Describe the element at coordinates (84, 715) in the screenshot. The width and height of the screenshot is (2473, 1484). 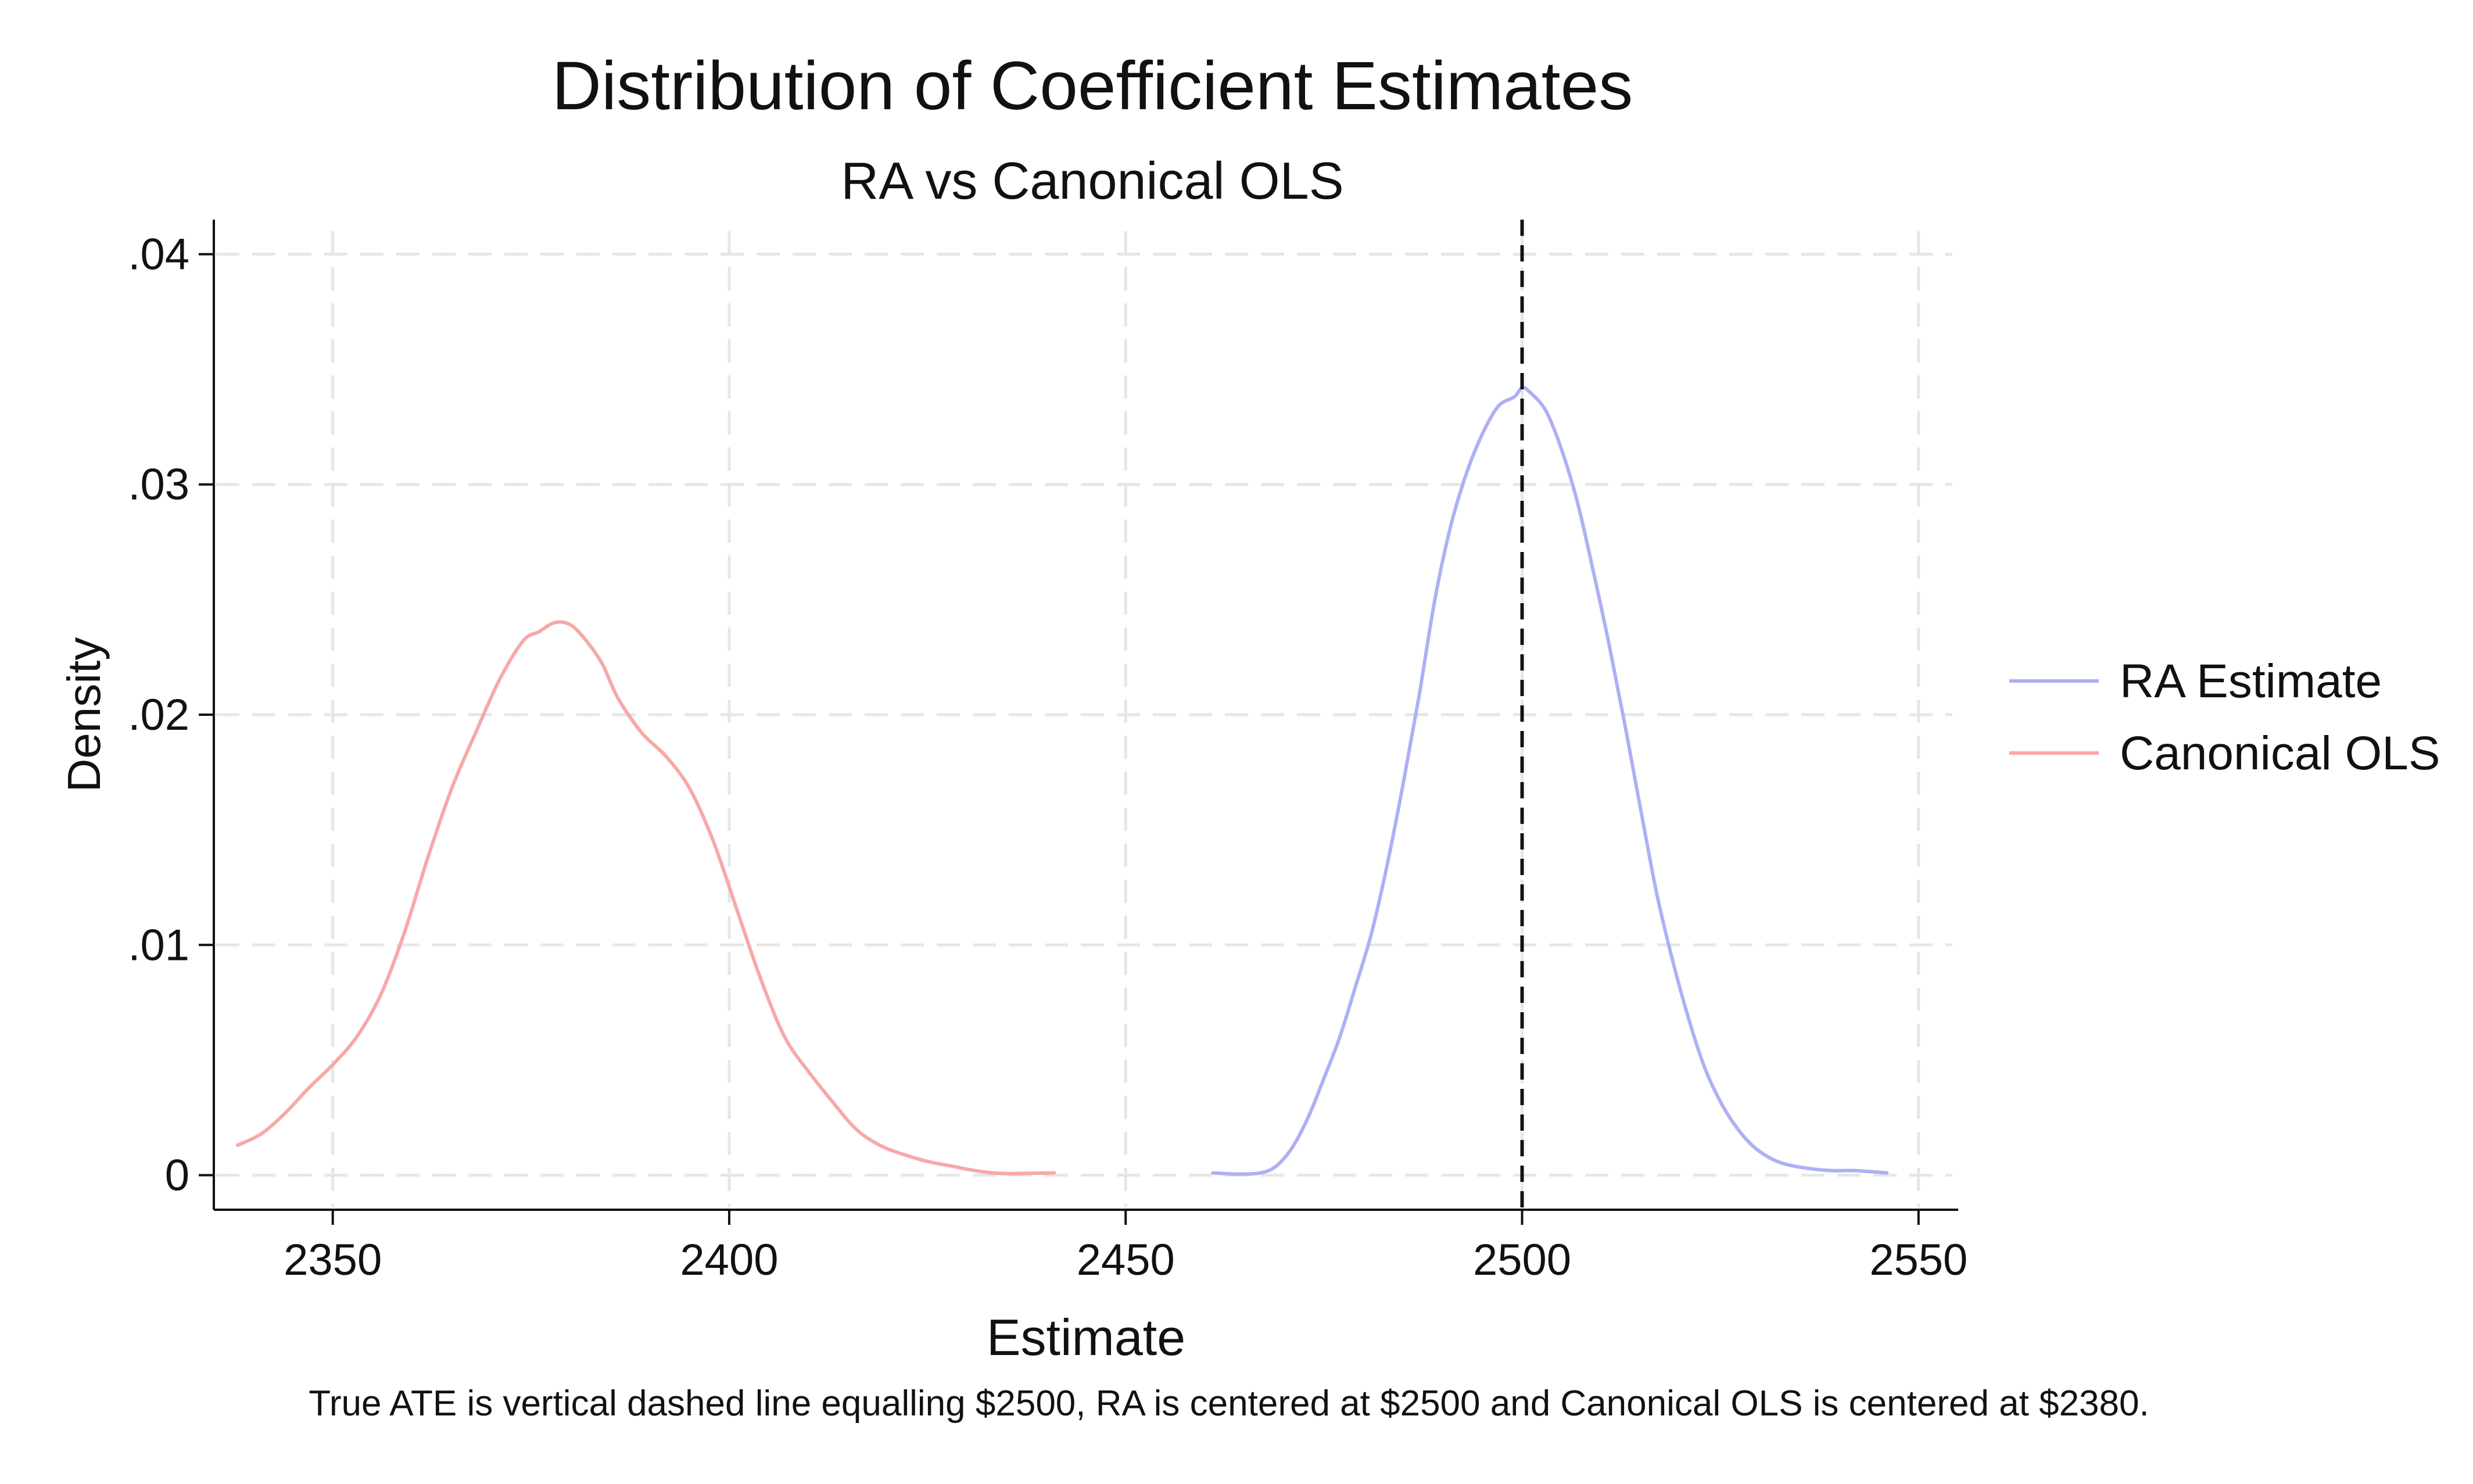
I see `y-axis-label: Density` at that location.